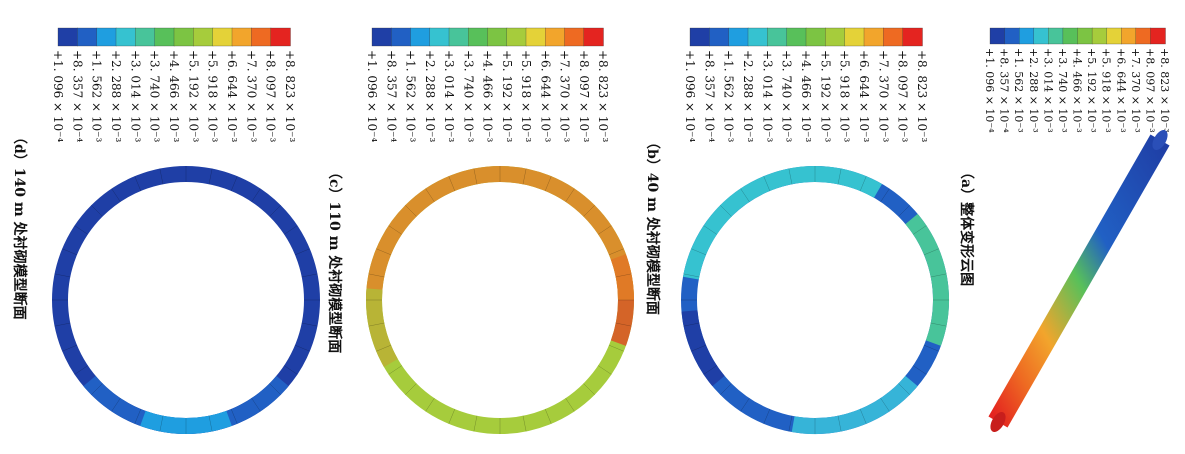 The image size is (1185, 454). What do you see at coordinates (652, 225) in the screenshot?
I see `caption: （b）40 m 处衬砌模型断面` at bounding box center [652, 225].